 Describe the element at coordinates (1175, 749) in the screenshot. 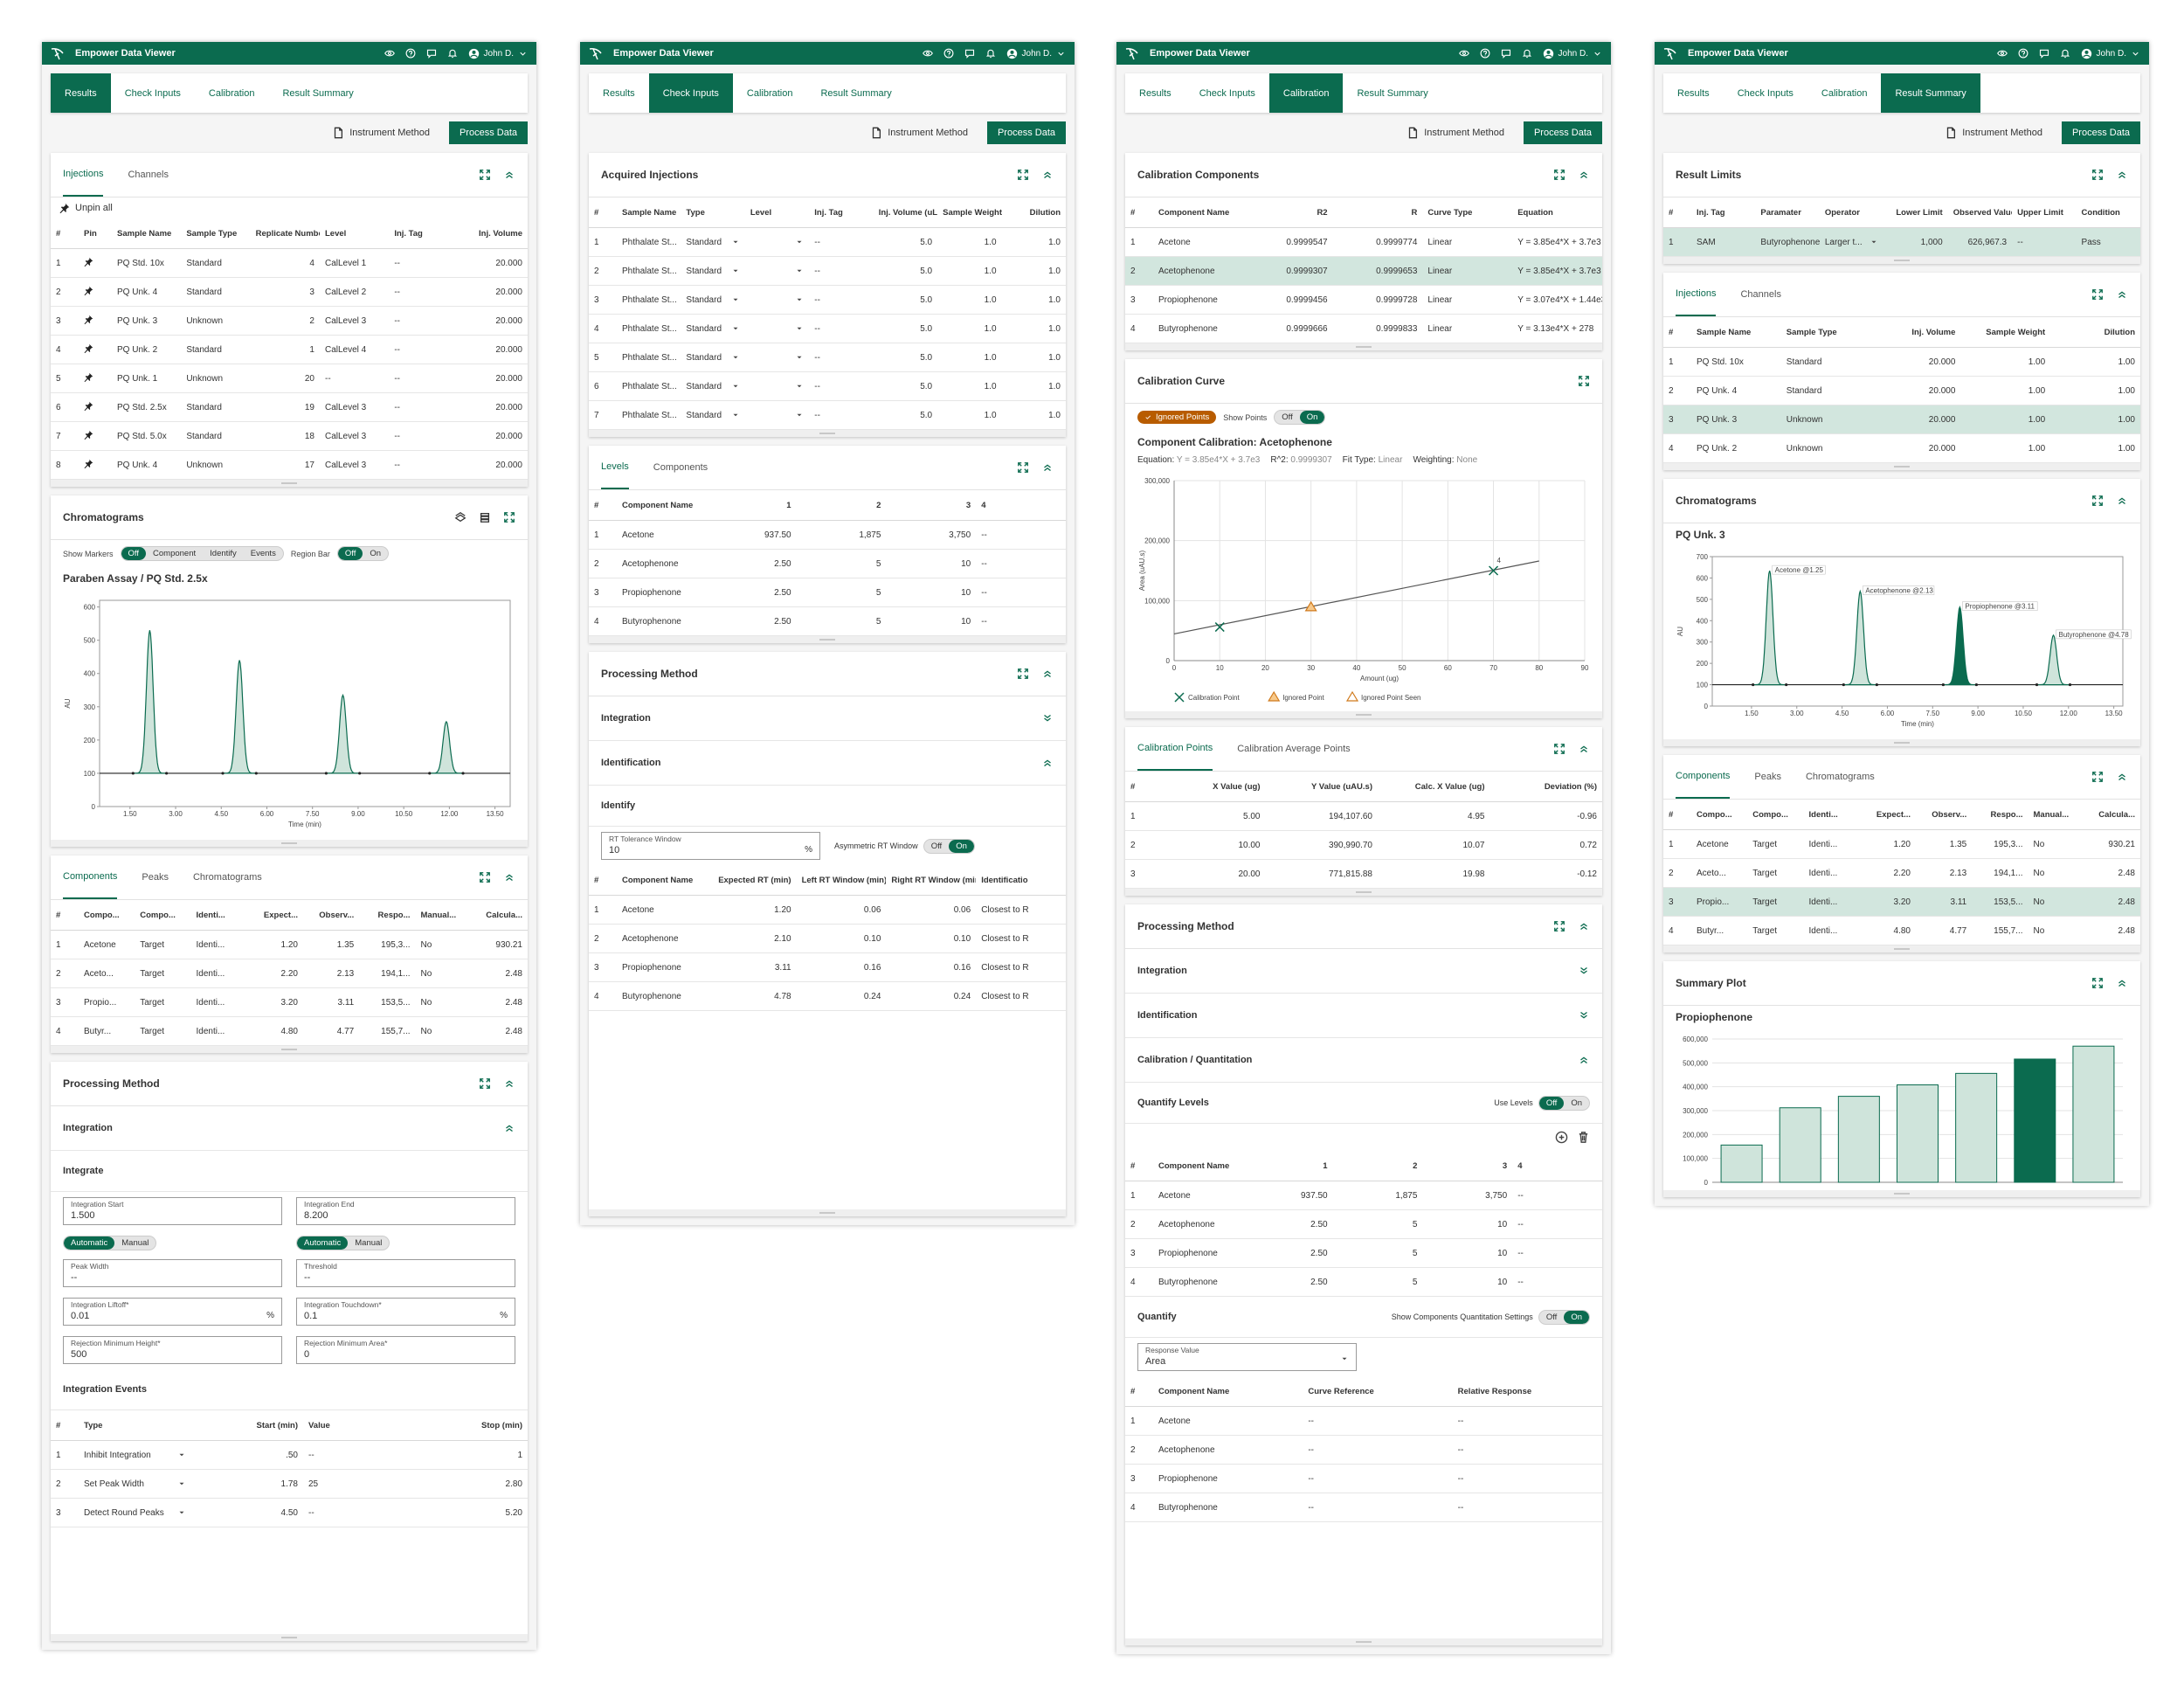

I see `card-tab: Calibration Points` at that location.